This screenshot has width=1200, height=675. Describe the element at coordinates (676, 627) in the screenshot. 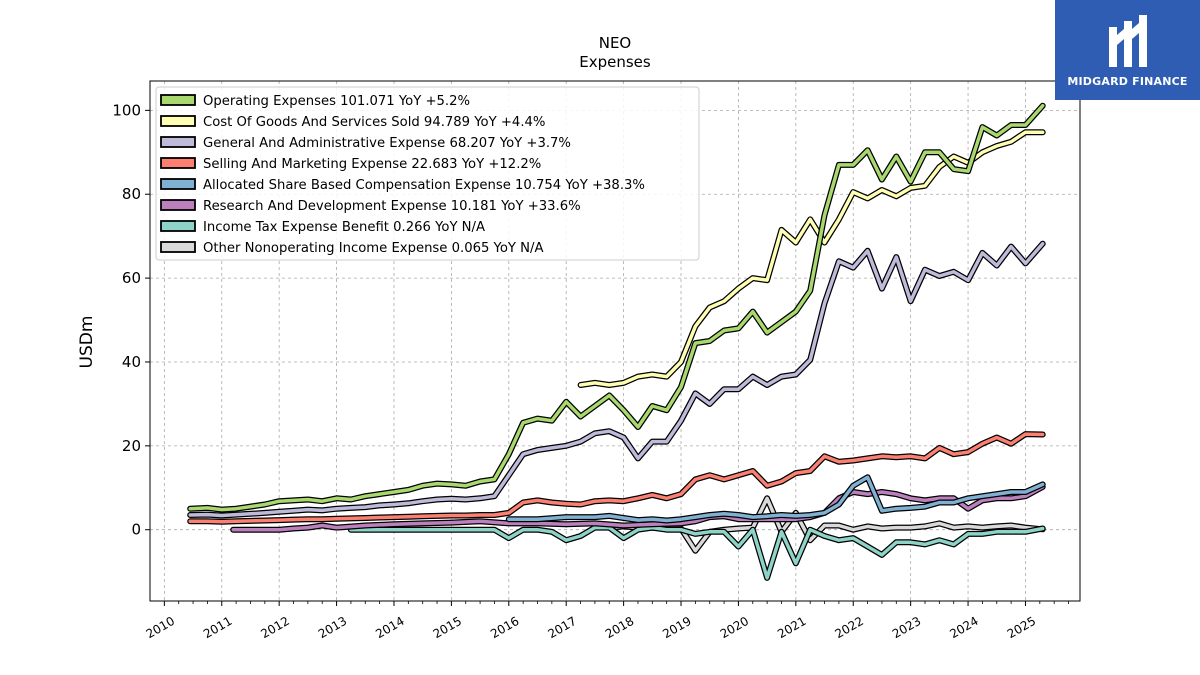

I see `x-tick-label: 2019` at that location.